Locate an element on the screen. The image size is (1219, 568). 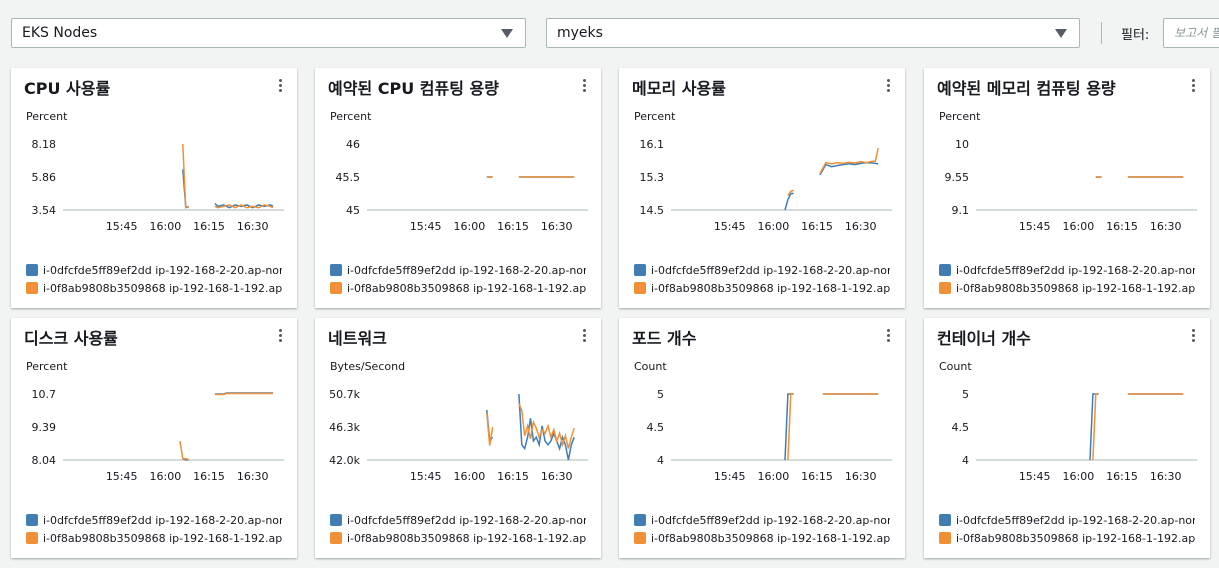
y-tick-label: 15.3 is located at coordinates (652, 177).